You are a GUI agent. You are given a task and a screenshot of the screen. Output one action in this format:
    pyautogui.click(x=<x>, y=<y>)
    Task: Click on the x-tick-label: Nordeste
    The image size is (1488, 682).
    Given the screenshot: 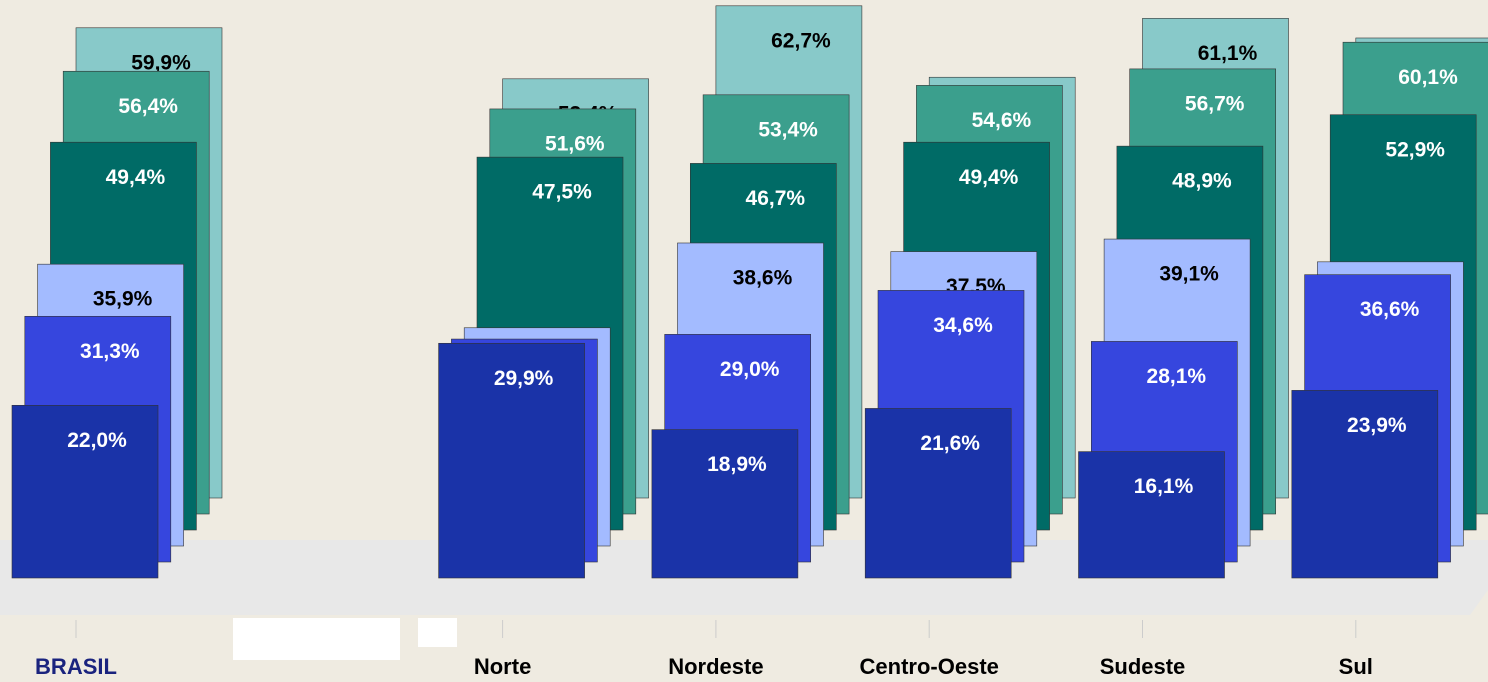 What is the action you would take?
    pyautogui.click(x=715, y=666)
    